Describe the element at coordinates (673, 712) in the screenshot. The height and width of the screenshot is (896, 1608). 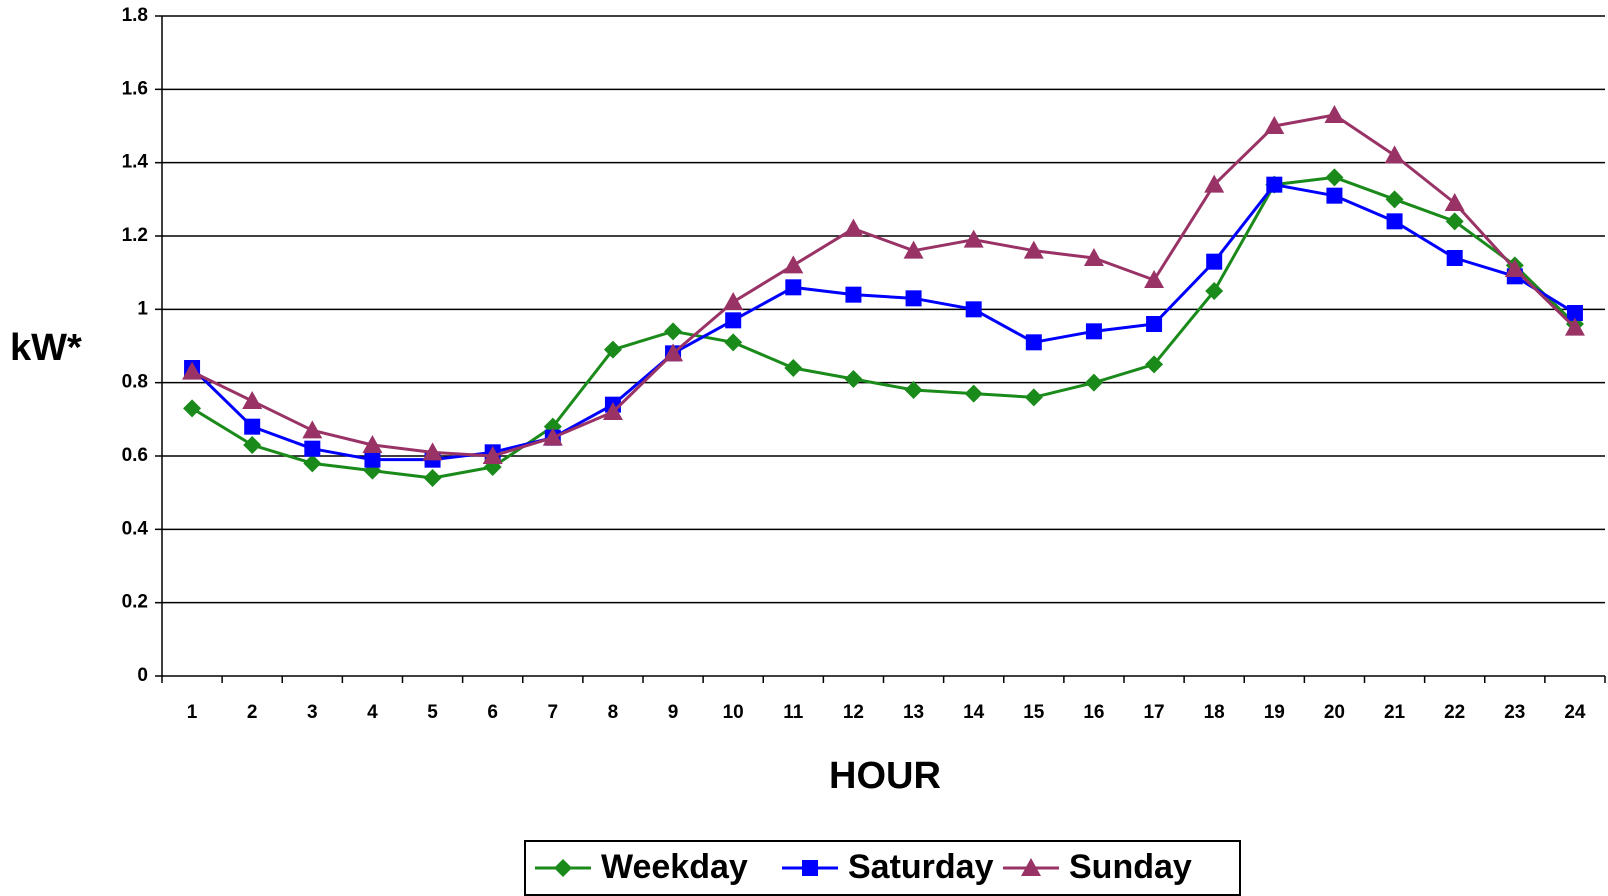
I see `x-tick-label: 9` at that location.